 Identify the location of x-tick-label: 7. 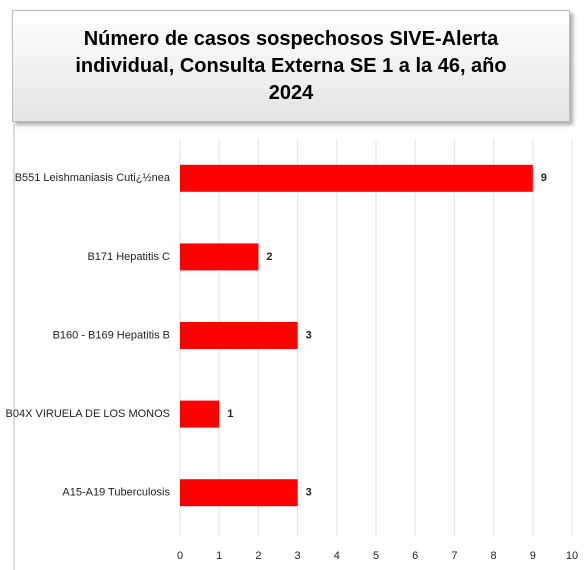
(454, 556).